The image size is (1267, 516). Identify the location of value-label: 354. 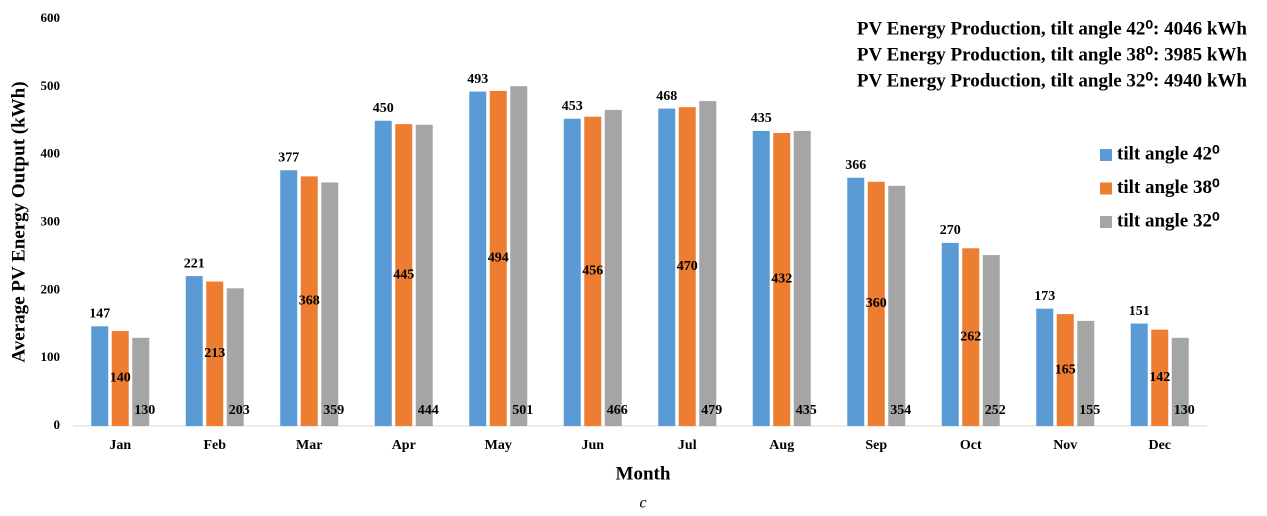
(900, 410).